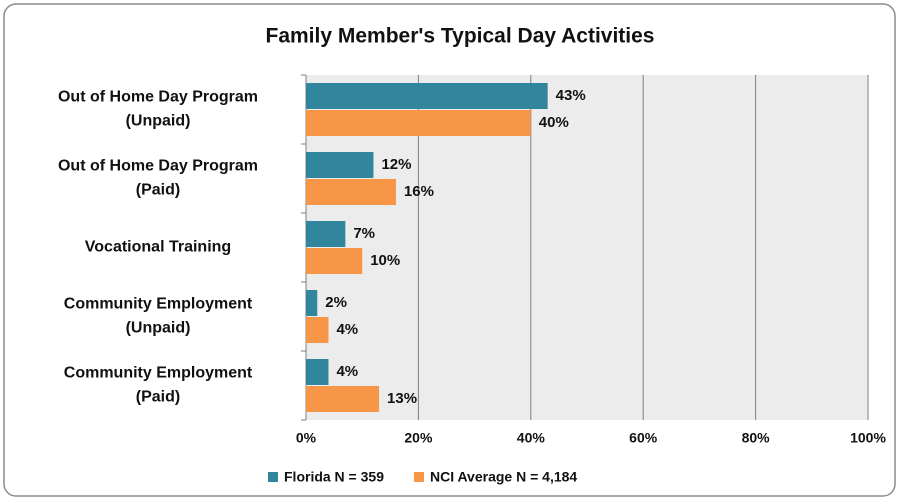  Describe the element at coordinates (334, 477) in the screenshot. I see `legend-label: Florida N = 359` at that location.